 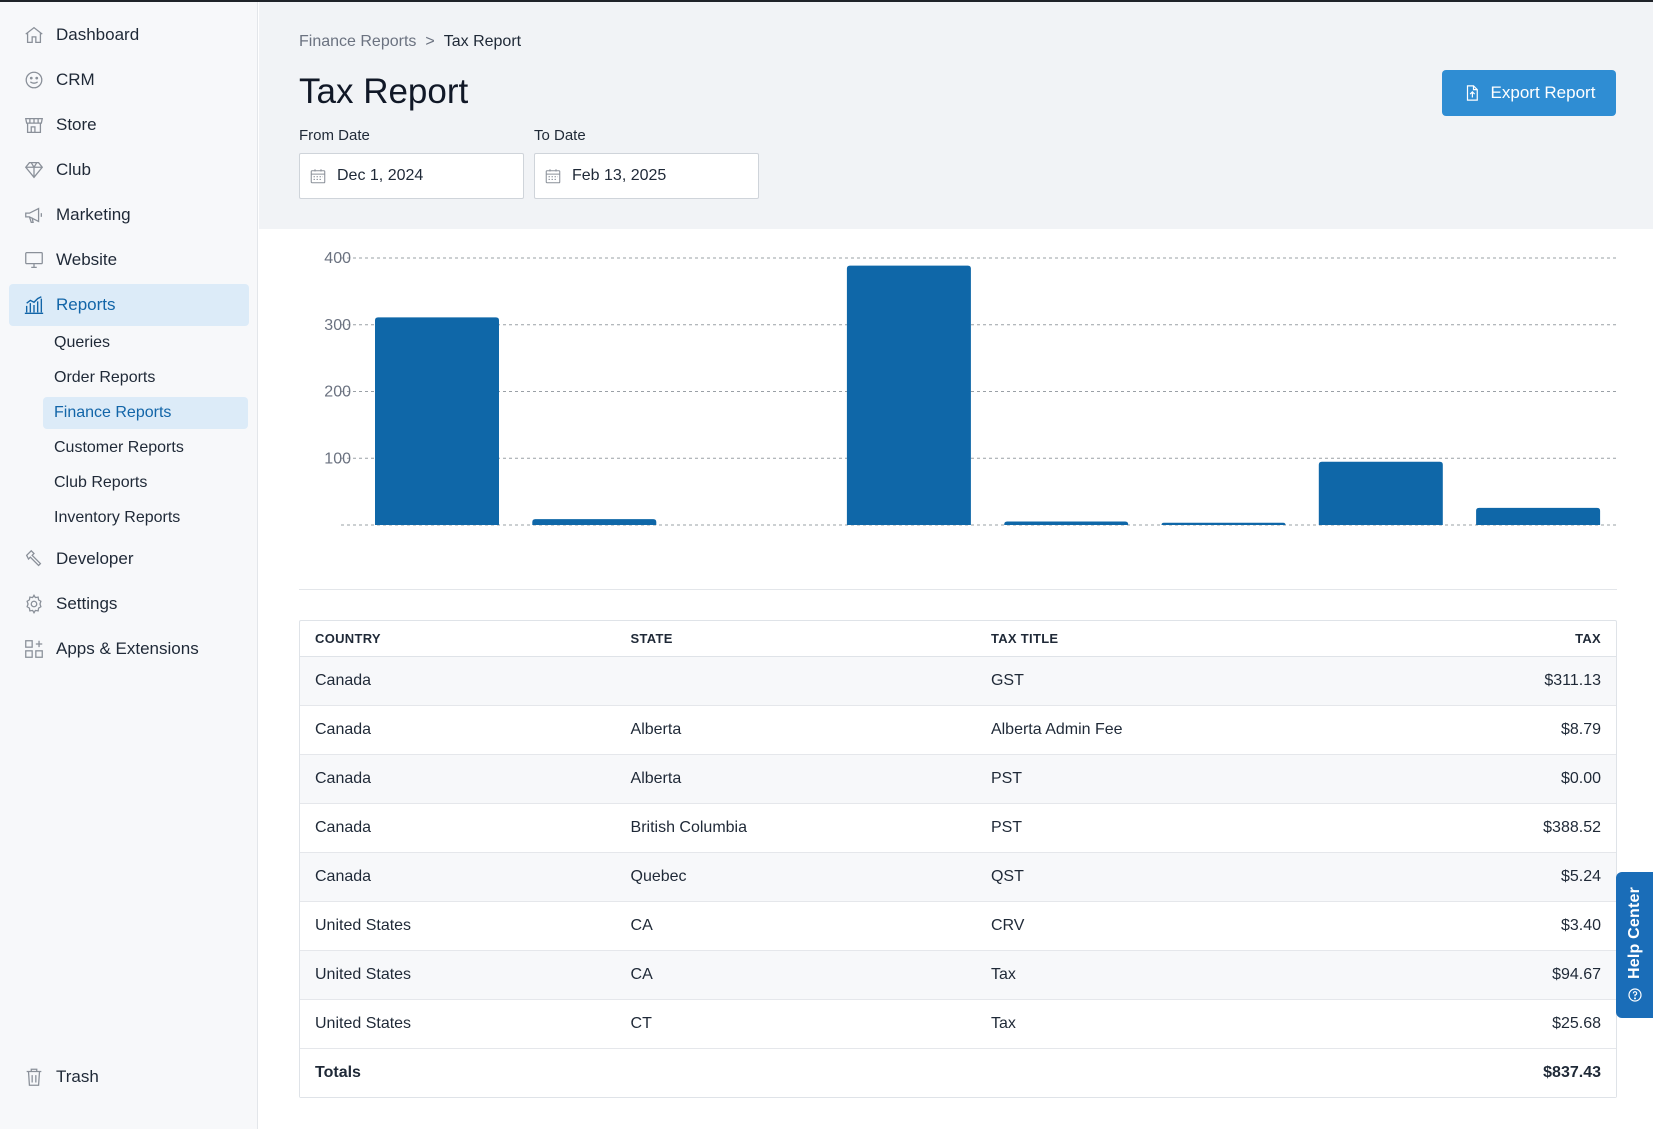 What do you see at coordinates (34, 35) in the screenshot?
I see `home-icon` at bounding box center [34, 35].